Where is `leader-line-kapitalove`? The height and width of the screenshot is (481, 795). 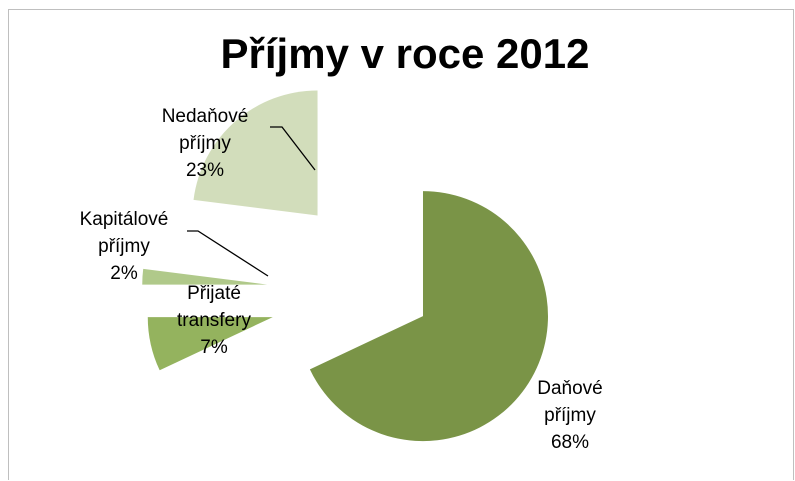 leader-line-kapitalove is located at coordinates (228, 253).